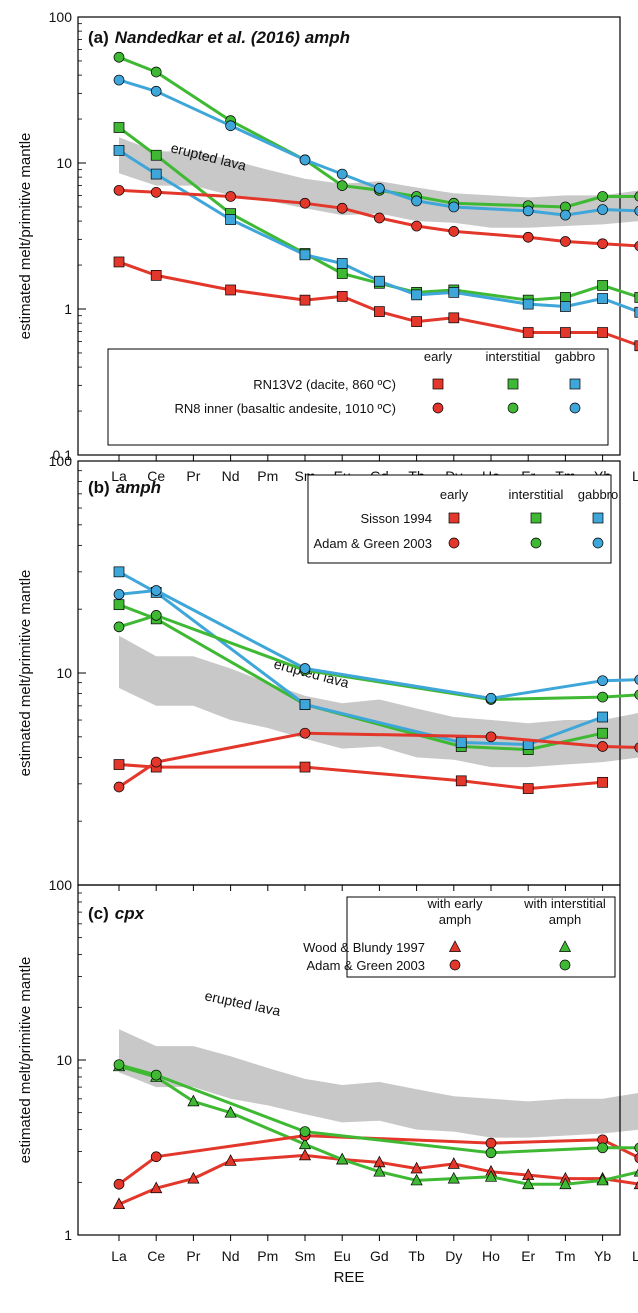 This screenshot has width=638, height=1313. What do you see at coordinates (219, 37) in the screenshot?
I see `panel-title: (a) Nandedkar et al. (2016) amph` at bounding box center [219, 37].